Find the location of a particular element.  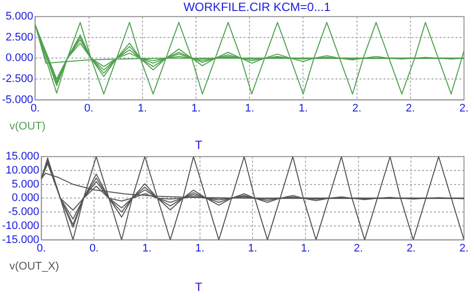

y-tick-label: -2.500 is located at coordinates (18, 79).